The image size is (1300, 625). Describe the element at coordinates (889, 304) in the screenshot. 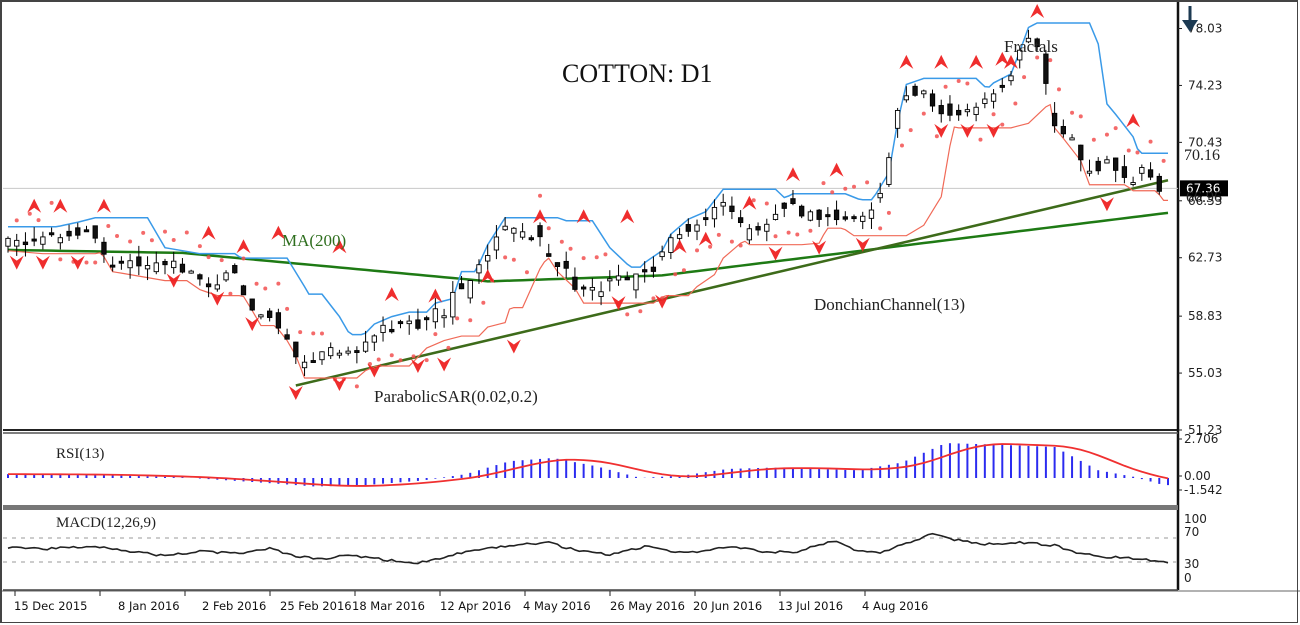

I see `donchian-label: DonchianChannel(13)` at that location.